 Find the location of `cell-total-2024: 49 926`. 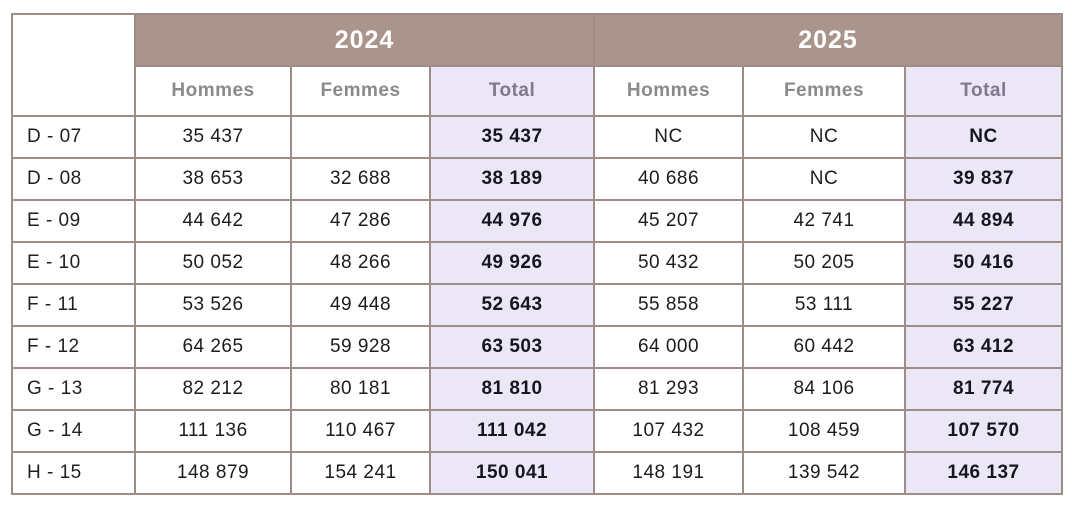

cell-total-2024: 49 926 is located at coordinates (512, 263).